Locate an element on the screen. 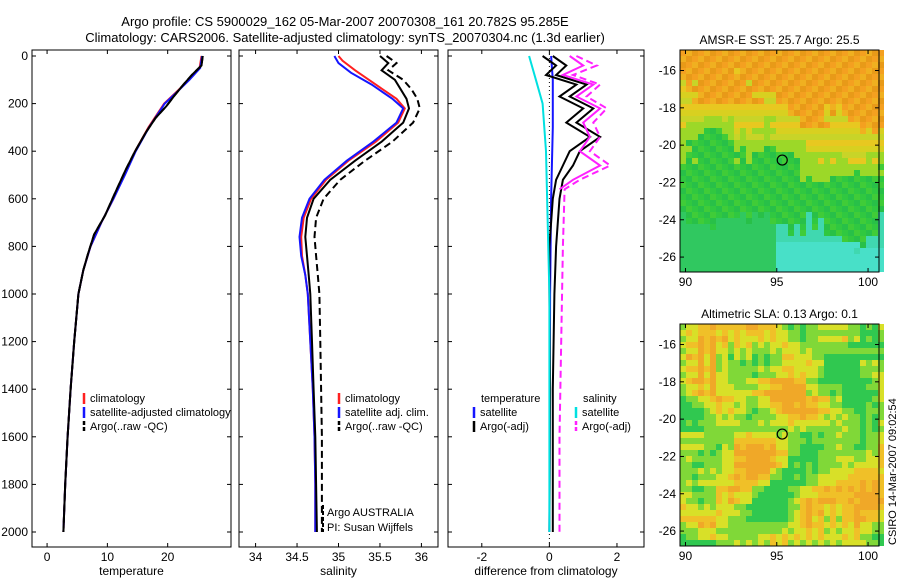 This screenshot has height=580, width=900. depth-tick-label: 1800 is located at coordinates (14, 484).